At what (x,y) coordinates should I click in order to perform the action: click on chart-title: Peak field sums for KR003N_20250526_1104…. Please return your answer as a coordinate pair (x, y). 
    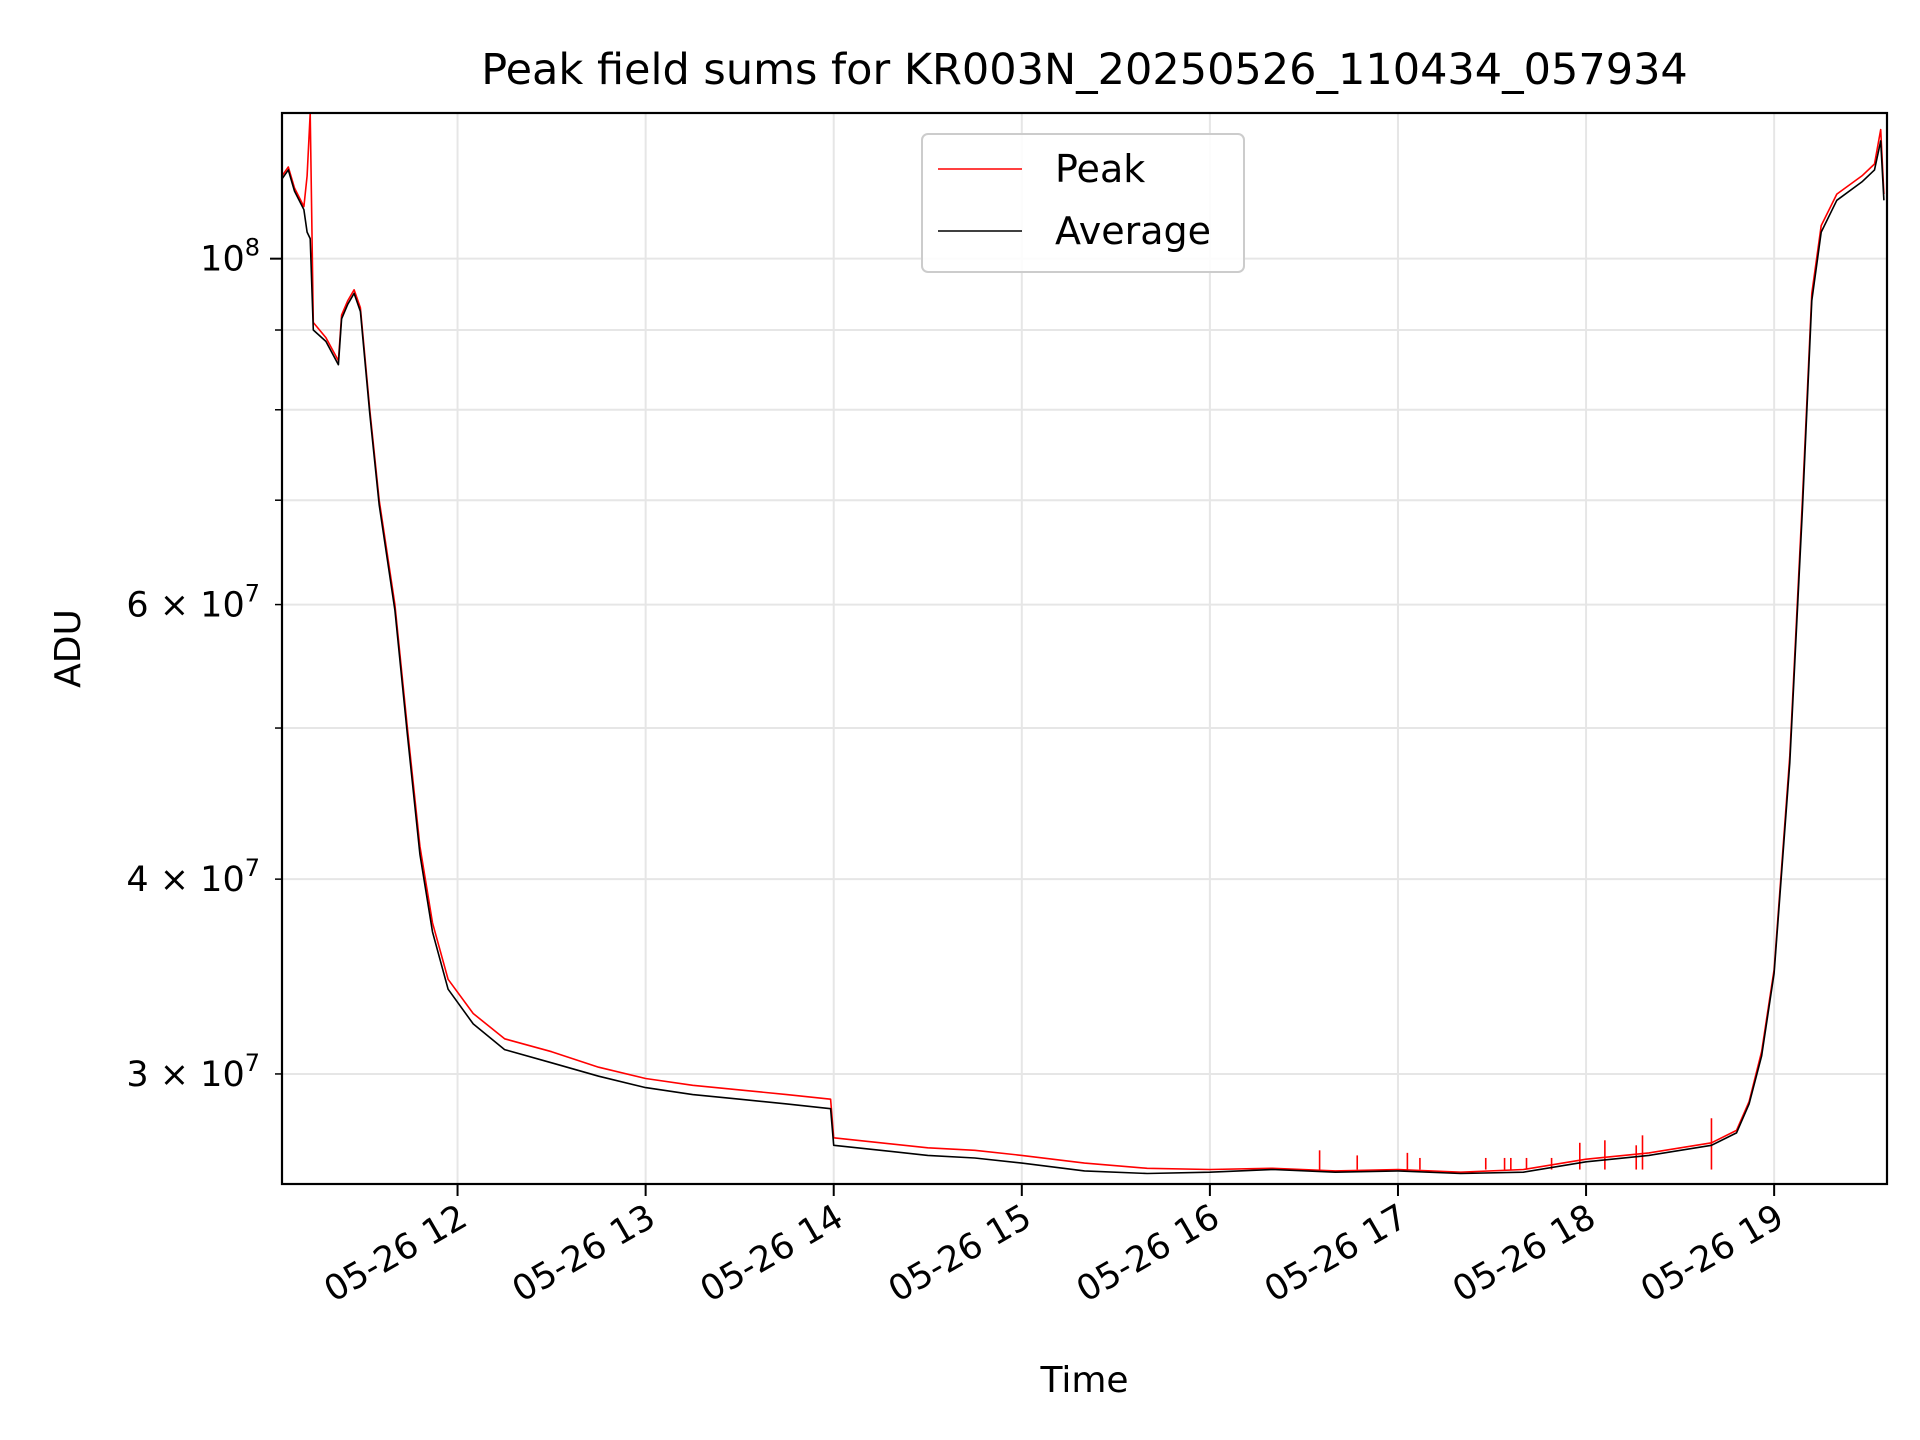
    Looking at the image, I should click on (1084, 70).